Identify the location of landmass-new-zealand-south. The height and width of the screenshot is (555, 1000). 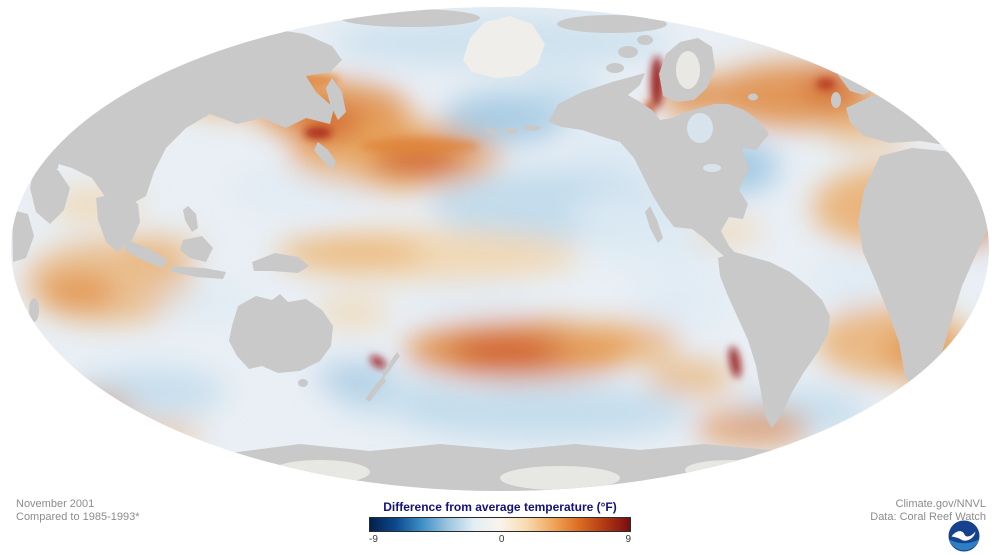
(375, 389).